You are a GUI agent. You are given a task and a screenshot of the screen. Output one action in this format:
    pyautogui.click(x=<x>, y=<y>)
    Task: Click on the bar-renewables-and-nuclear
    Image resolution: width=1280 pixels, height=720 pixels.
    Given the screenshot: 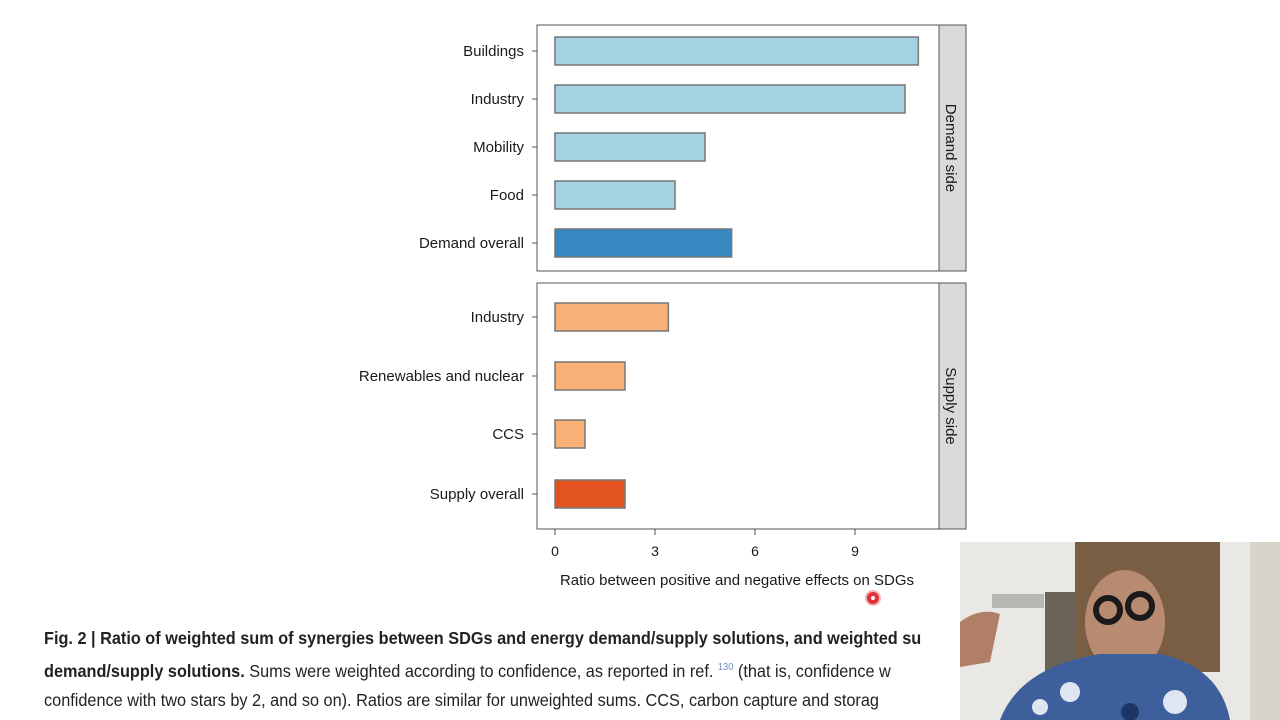 What is the action you would take?
    pyautogui.click(x=590, y=376)
    